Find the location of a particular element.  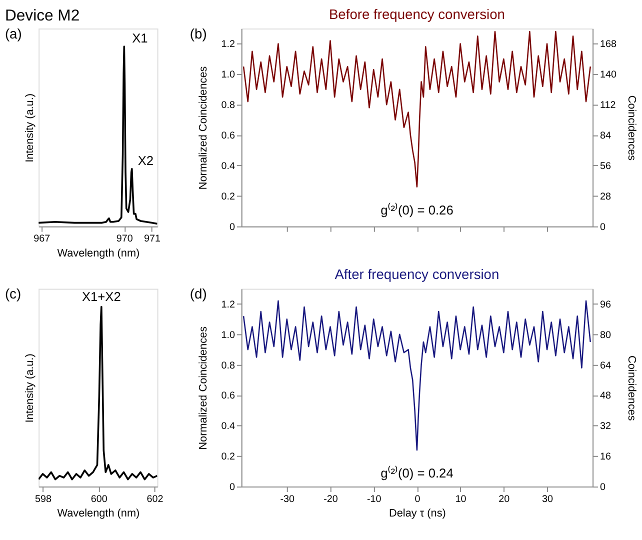

y2-tick-label: 56 is located at coordinates (606, 166).